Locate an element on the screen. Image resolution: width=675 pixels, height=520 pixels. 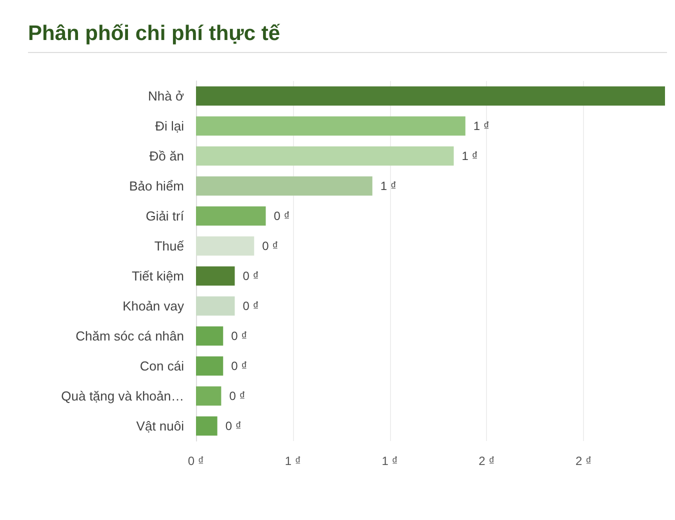
y-tick-label: Đồ ăn is located at coordinates (166, 156).